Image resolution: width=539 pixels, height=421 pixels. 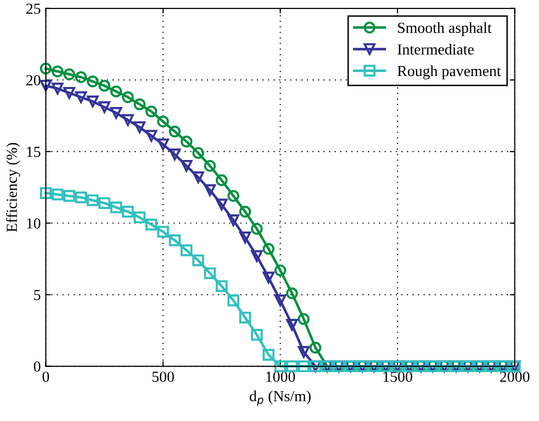 What do you see at coordinates (436, 49) in the screenshot?
I see `legend-label: Intermediate` at bounding box center [436, 49].